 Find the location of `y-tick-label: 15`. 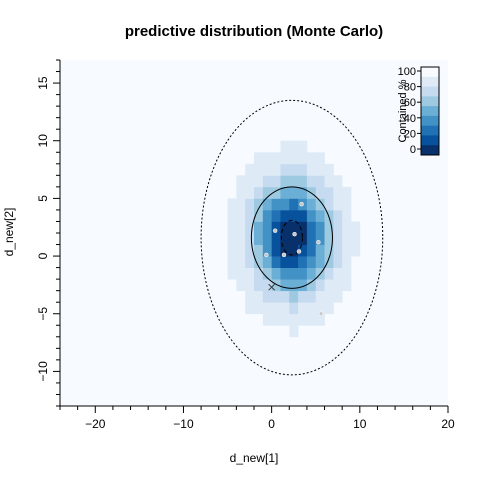

y-tick-label: 15 is located at coordinates (43, 83).